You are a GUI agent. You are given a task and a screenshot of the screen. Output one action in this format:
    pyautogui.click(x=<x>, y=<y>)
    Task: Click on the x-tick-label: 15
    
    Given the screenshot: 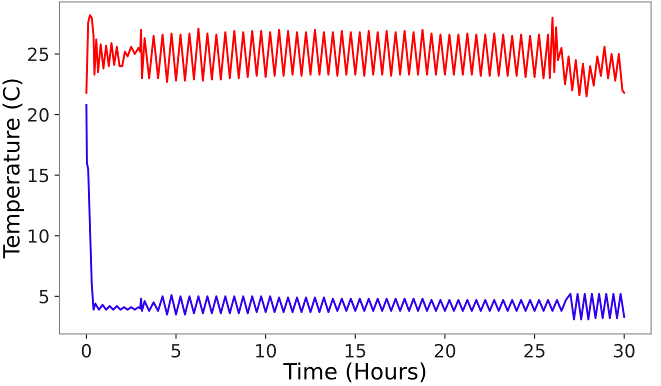 What is the action you would take?
    pyautogui.click(x=356, y=351)
    